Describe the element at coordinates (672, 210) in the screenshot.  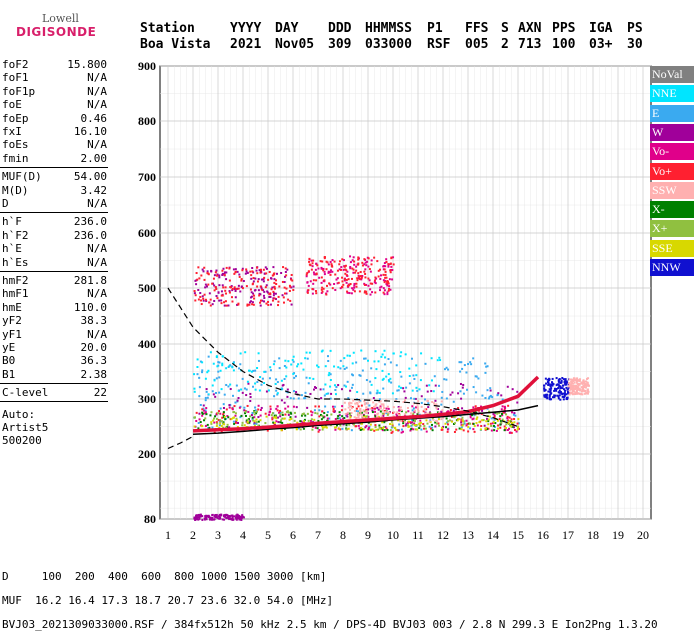
I see `legend-item-x: X-` at that location.